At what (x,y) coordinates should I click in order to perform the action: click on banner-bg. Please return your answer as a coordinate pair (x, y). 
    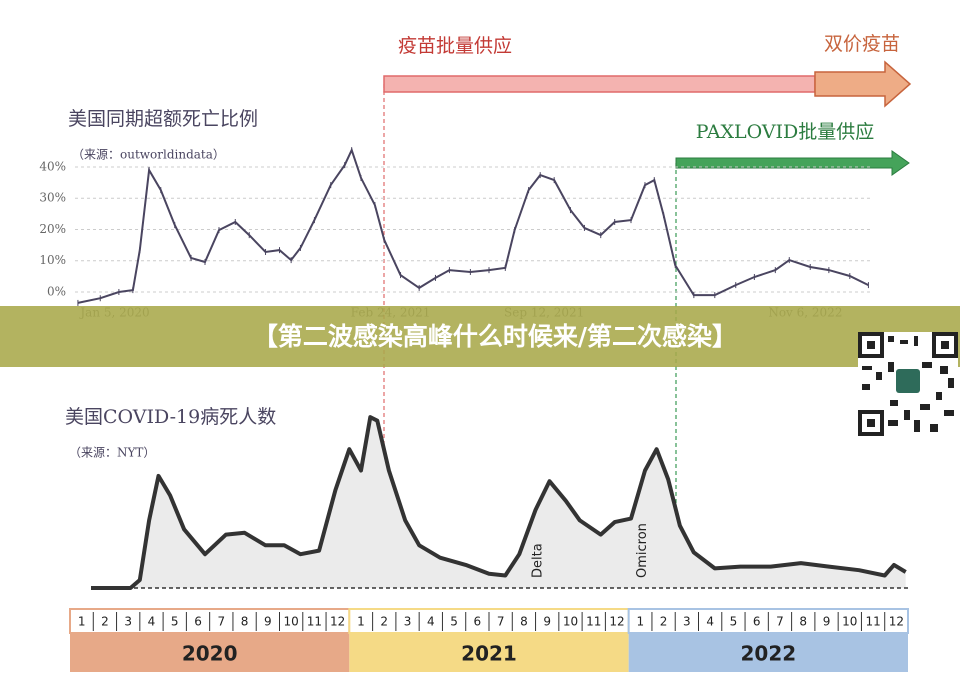
    Looking at the image, I should click on (480, 336).